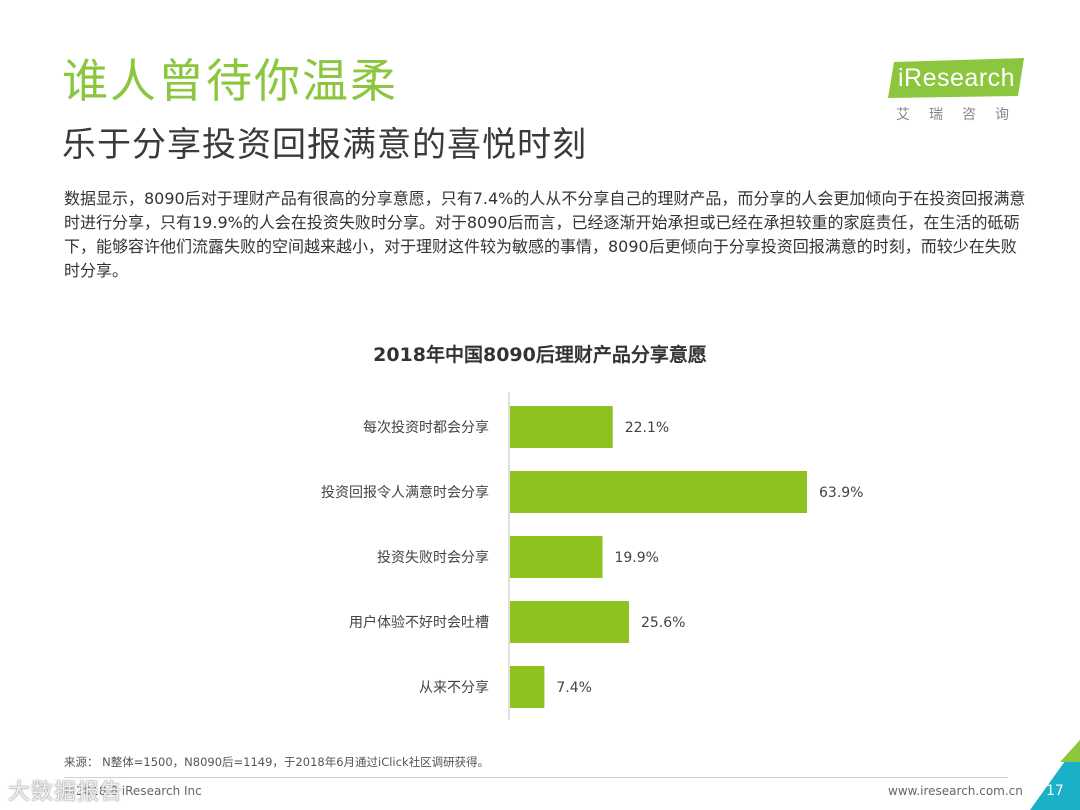 This screenshot has width=1080, height=810. Describe the element at coordinates (426, 427) in the screenshot. I see `category-label: 每次投资时都会分享` at that location.